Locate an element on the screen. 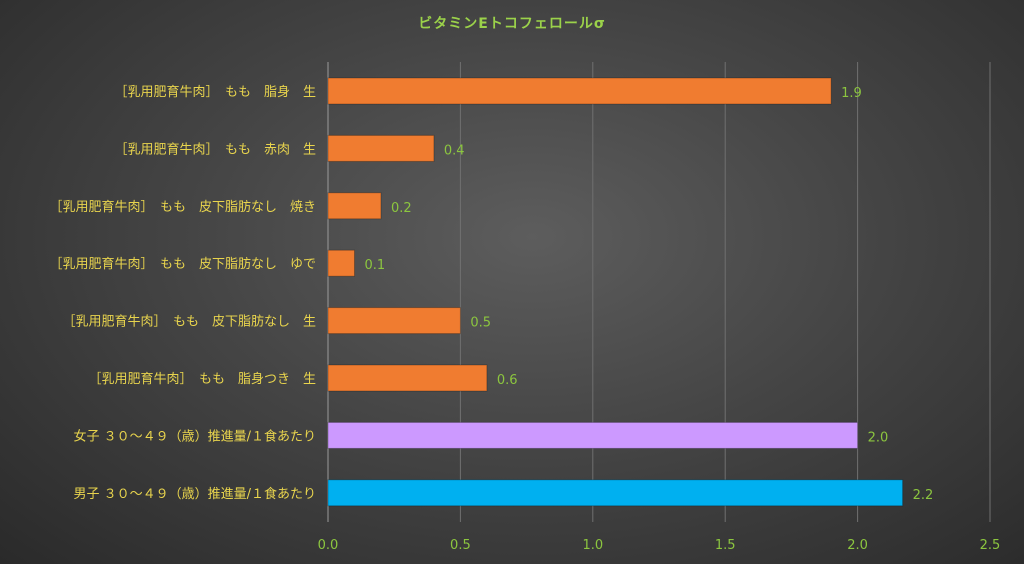 The image size is (1024, 564). category-label: ［乳用肥育牛肉］ もも 皮下脂肪なし 生 is located at coordinates (189, 322).